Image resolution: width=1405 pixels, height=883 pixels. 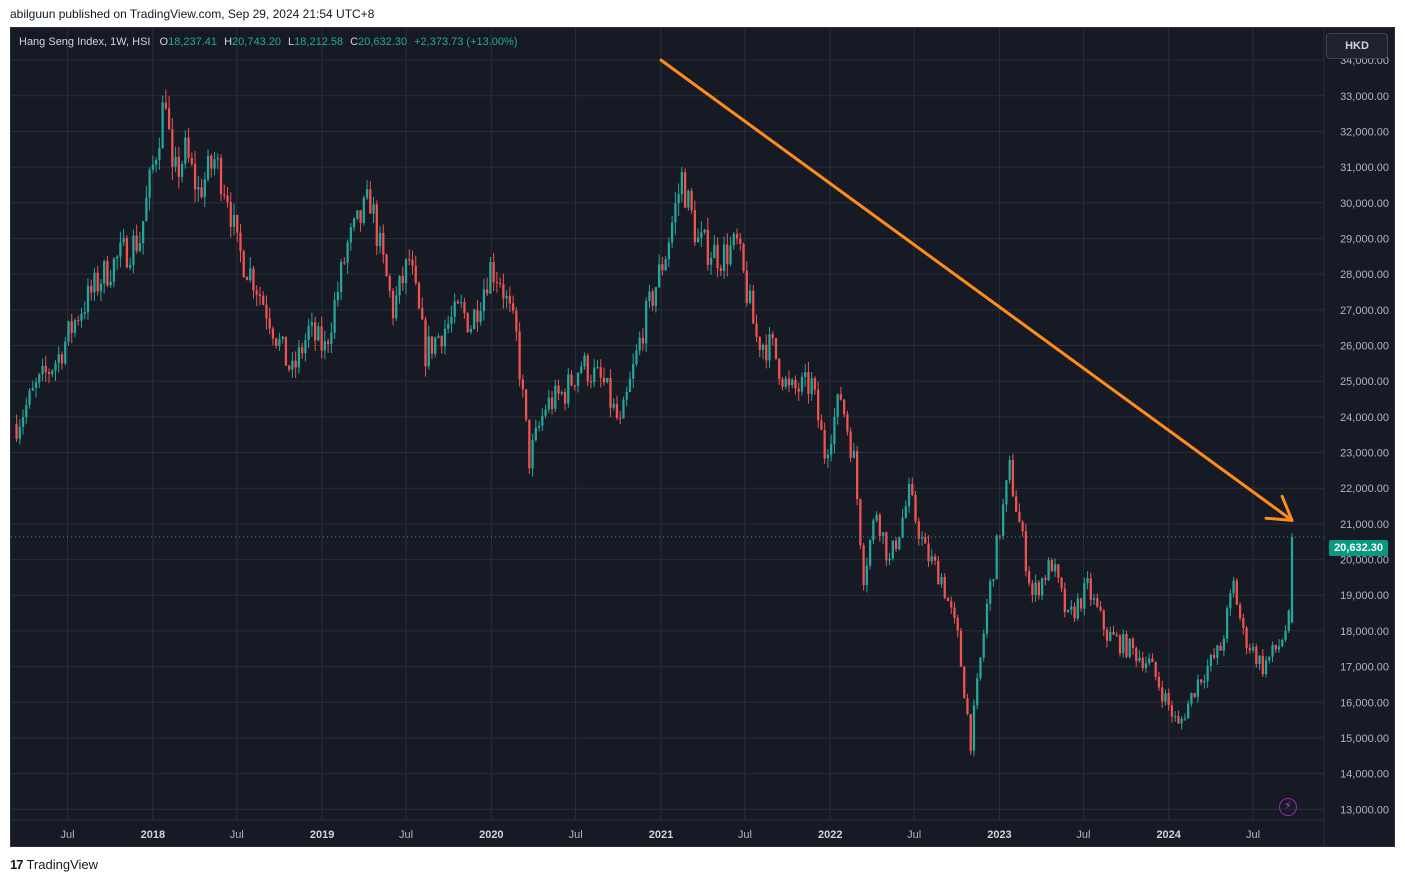 What do you see at coordinates (1357, 46) in the screenshot?
I see `currency-button: HKD` at bounding box center [1357, 46].